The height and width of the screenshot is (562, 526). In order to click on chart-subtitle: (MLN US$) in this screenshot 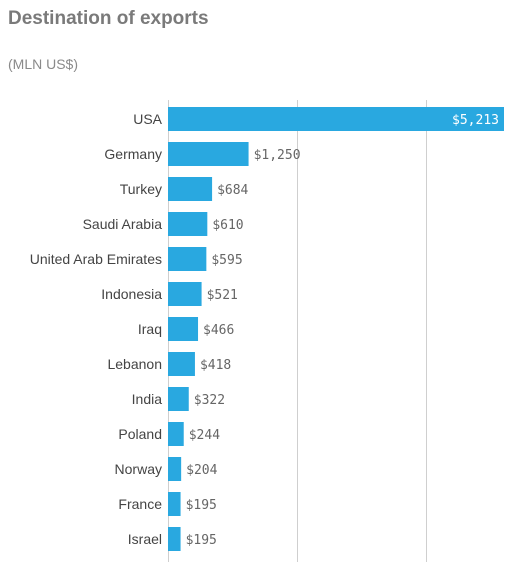, I will do `click(43, 64)`.